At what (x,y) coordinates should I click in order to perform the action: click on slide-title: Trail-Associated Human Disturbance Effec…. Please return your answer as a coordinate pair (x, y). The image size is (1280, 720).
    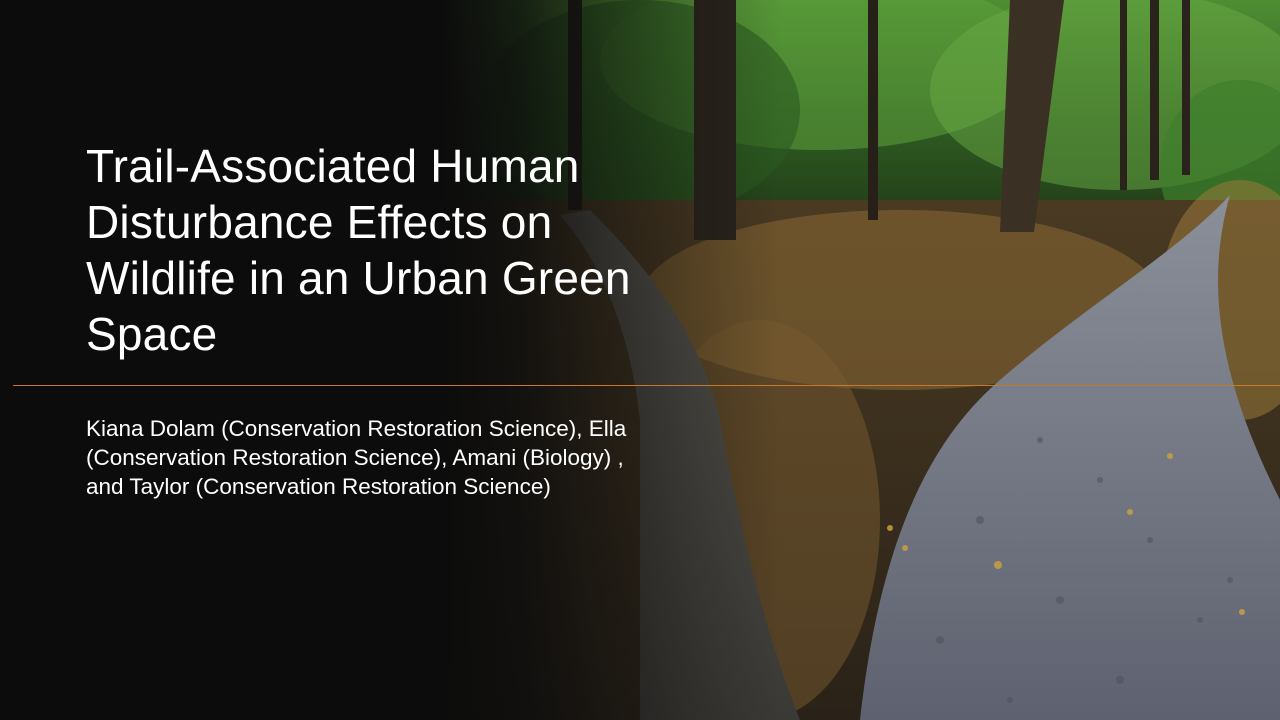
    Looking at the image, I should click on (358, 250).